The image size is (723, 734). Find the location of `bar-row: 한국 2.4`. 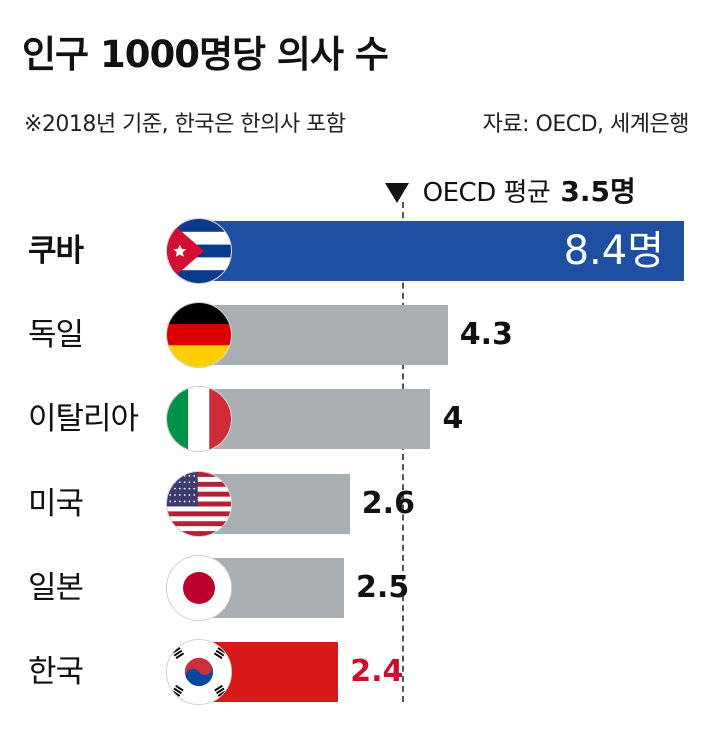

bar-row: 한국 2.4 is located at coordinates (361, 672).